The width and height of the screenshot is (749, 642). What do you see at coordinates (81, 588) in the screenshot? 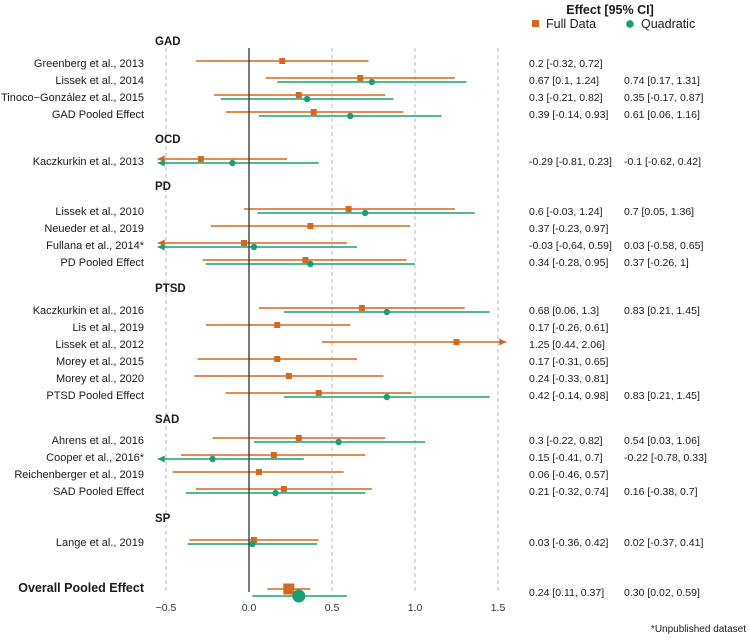
I see `overall-pooled-label: Overall Pooled Effect` at bounding box center [81, 588].